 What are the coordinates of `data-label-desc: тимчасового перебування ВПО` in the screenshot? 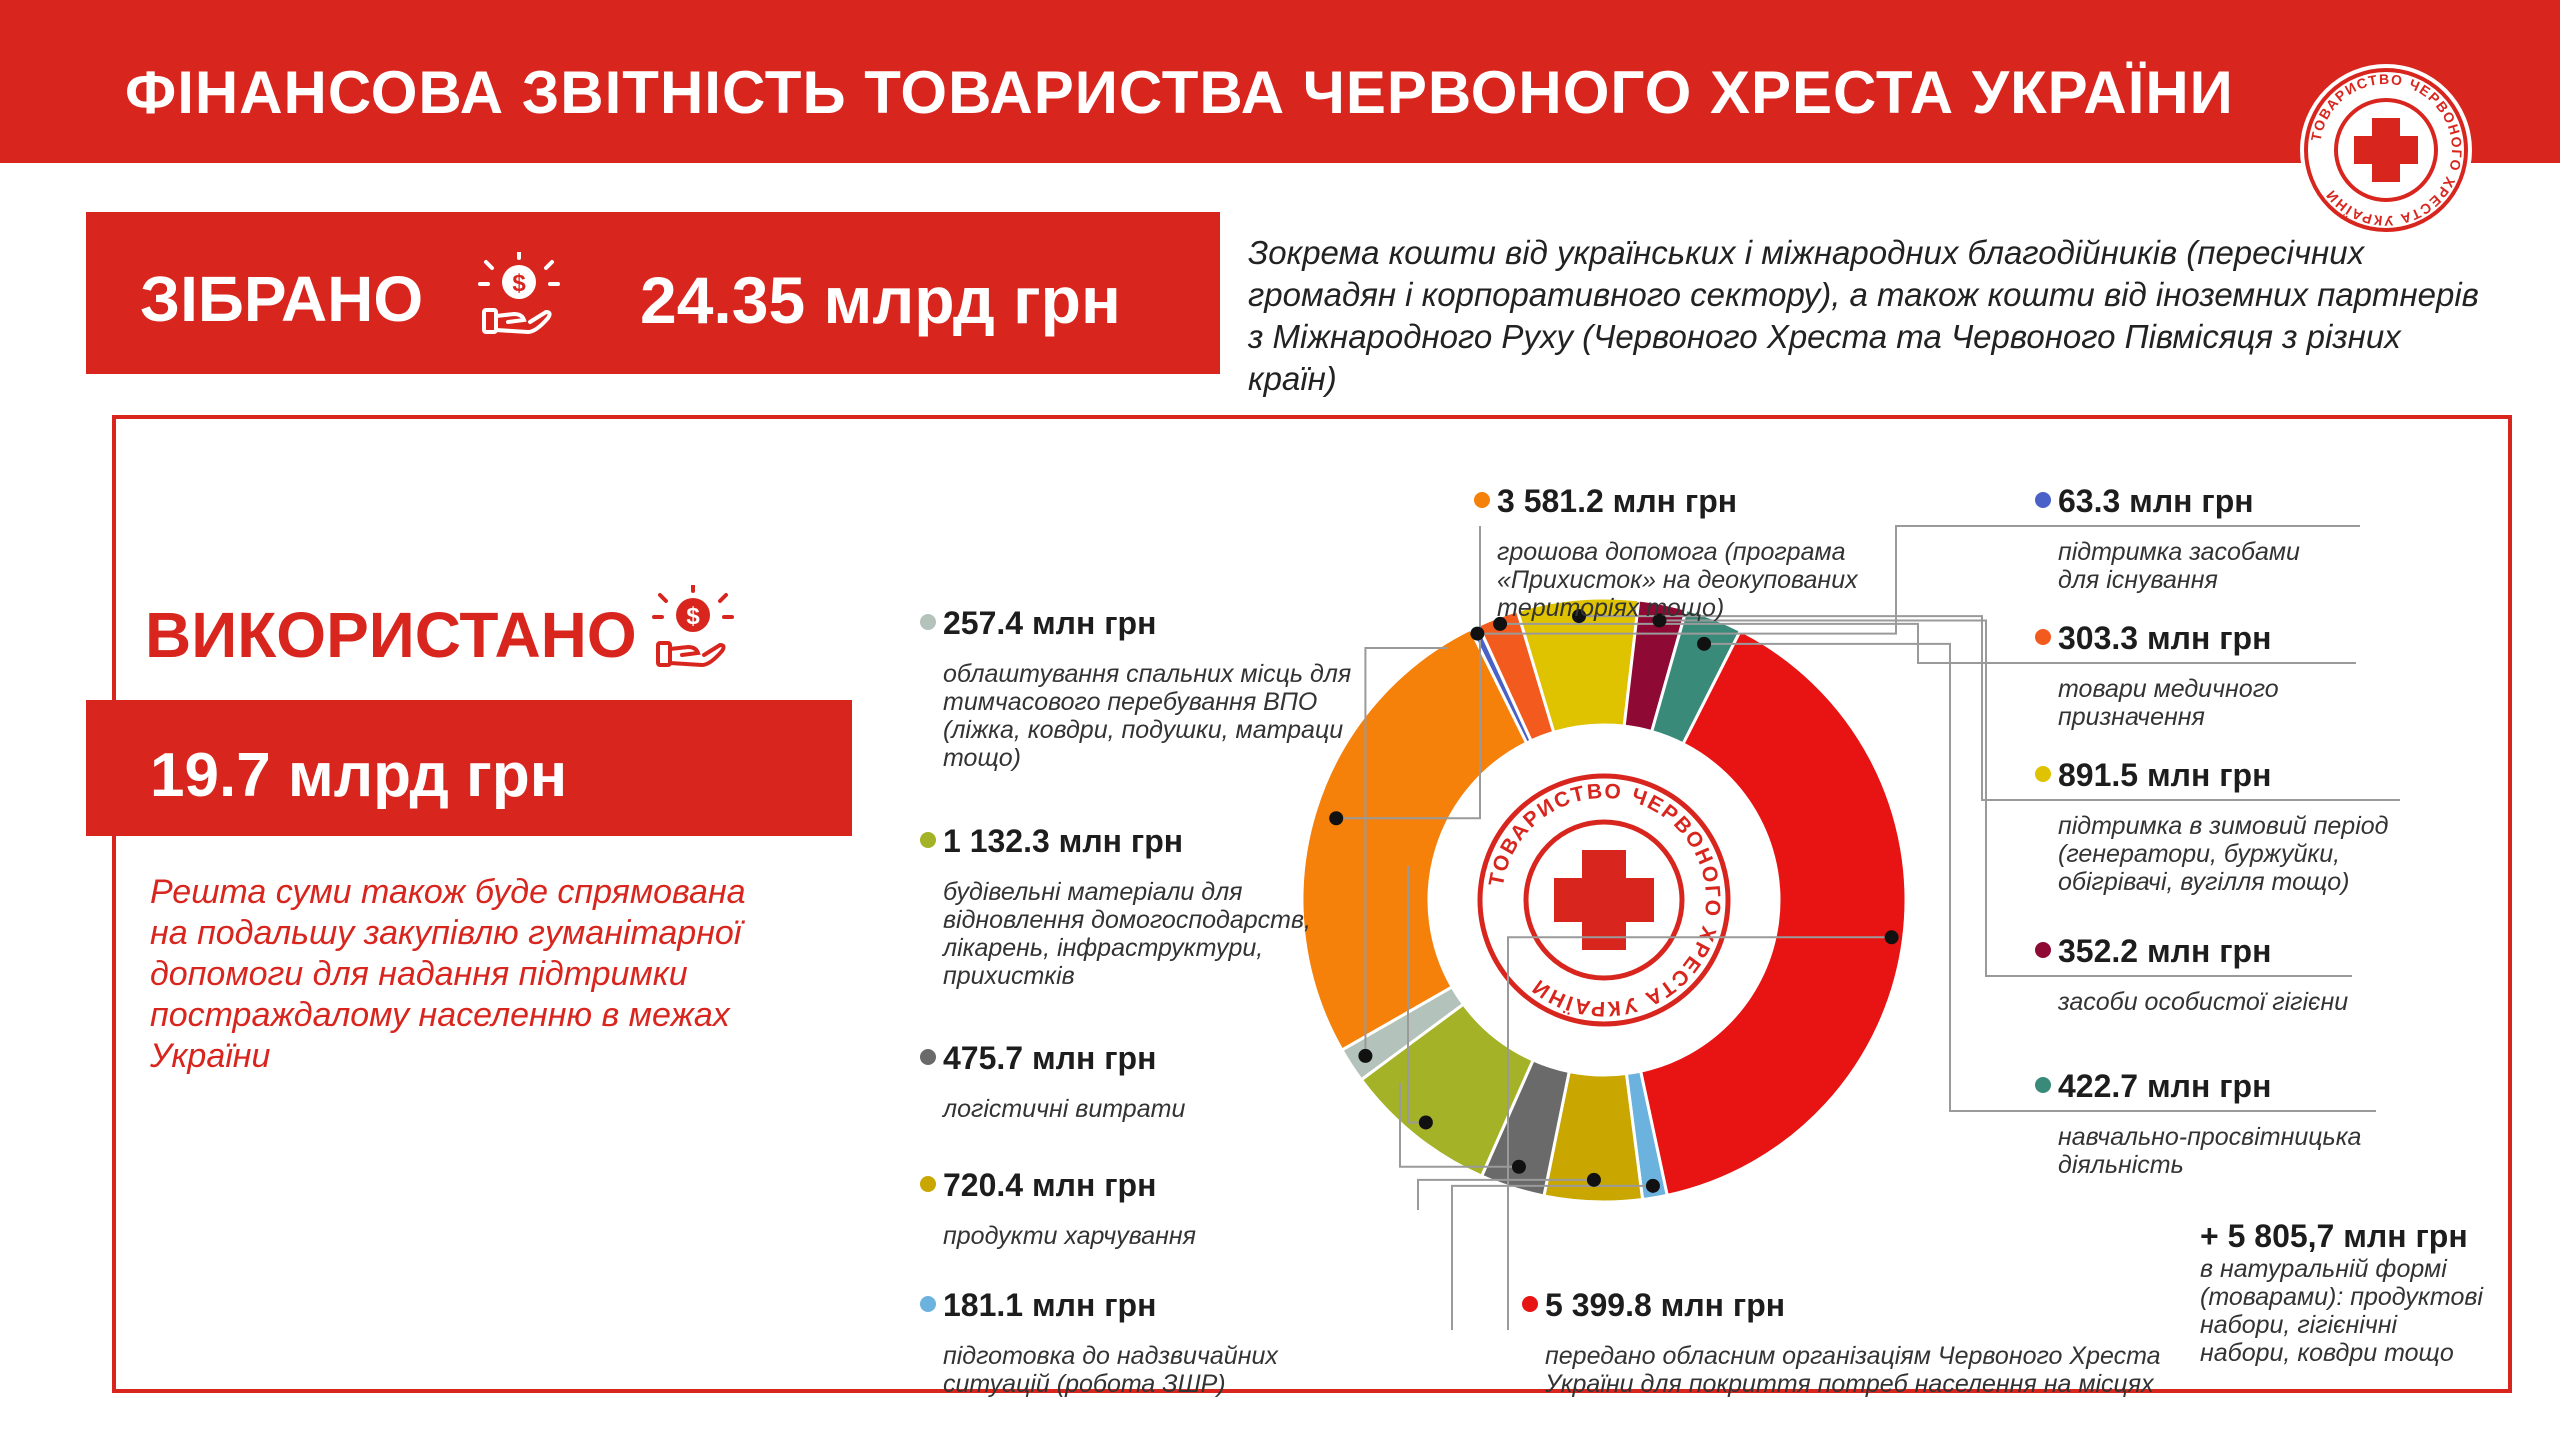 It's located at (1130, 702).